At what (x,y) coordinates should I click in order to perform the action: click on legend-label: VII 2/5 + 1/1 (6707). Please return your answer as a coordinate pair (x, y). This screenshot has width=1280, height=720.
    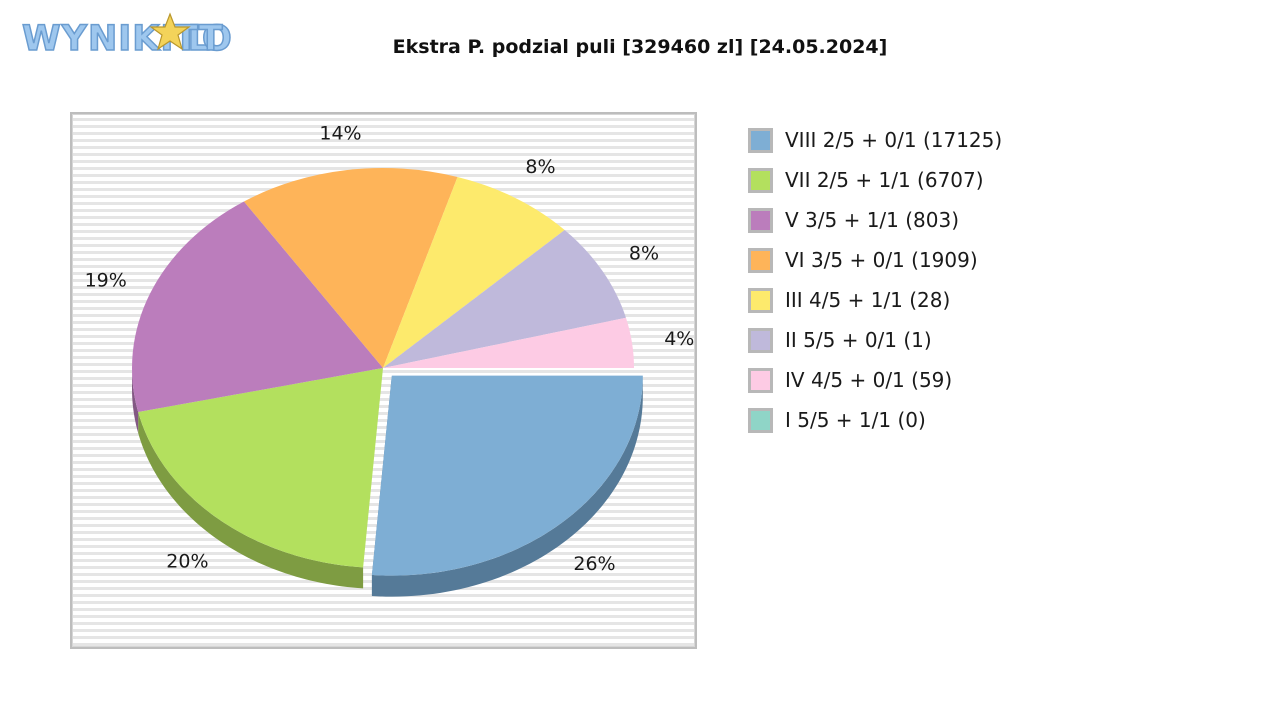
    Looking at the image, I should click on (884, 180).